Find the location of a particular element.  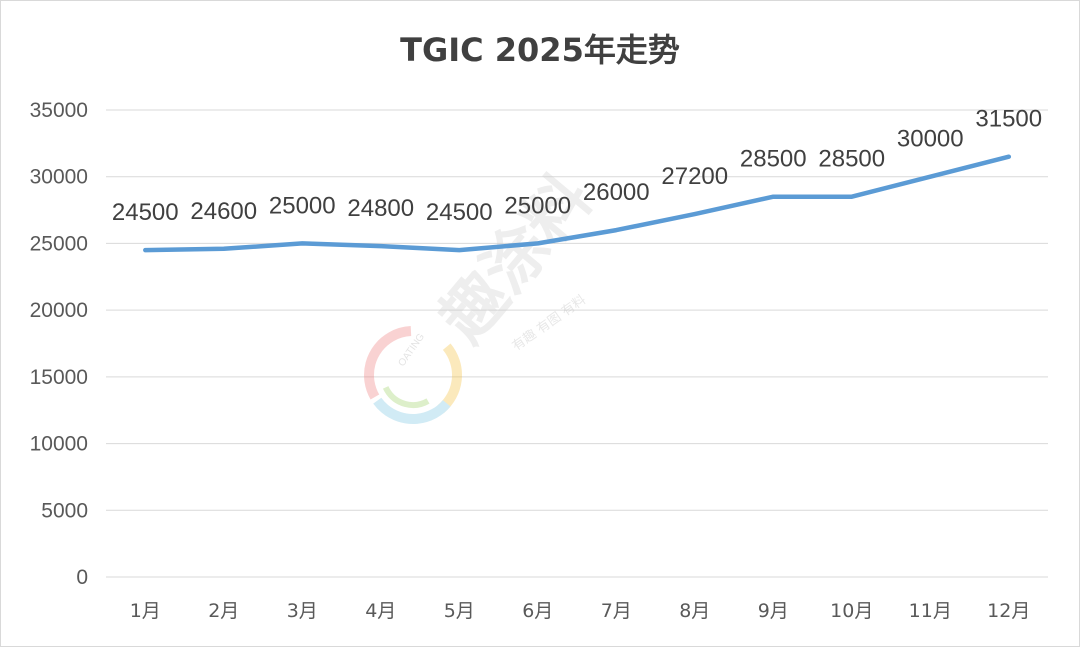

x-tick-label: 8月 is located at coordinates (694, 611).